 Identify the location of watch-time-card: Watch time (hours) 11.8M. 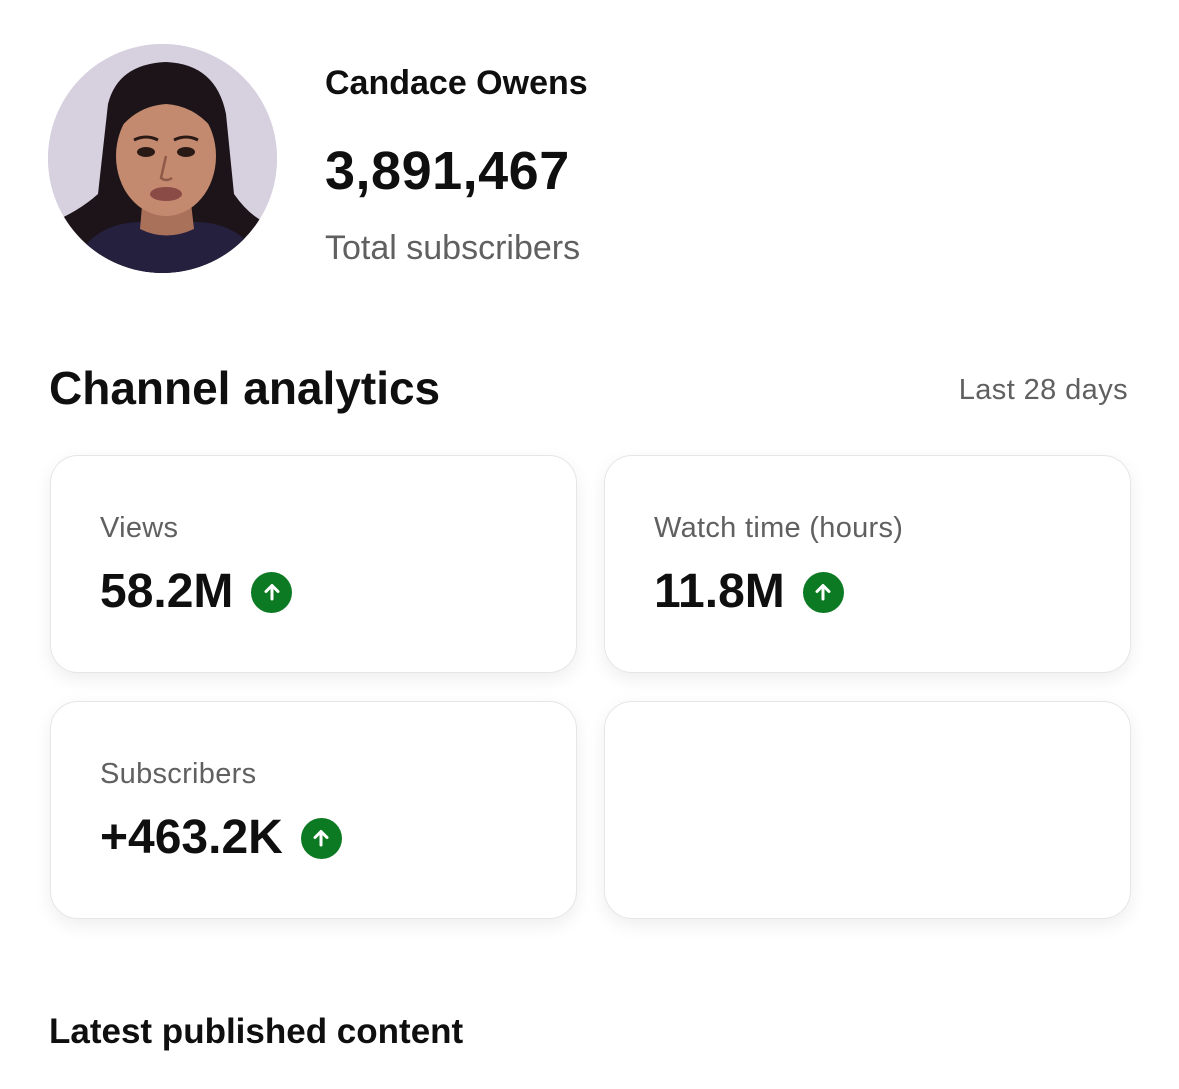
(867, 564).